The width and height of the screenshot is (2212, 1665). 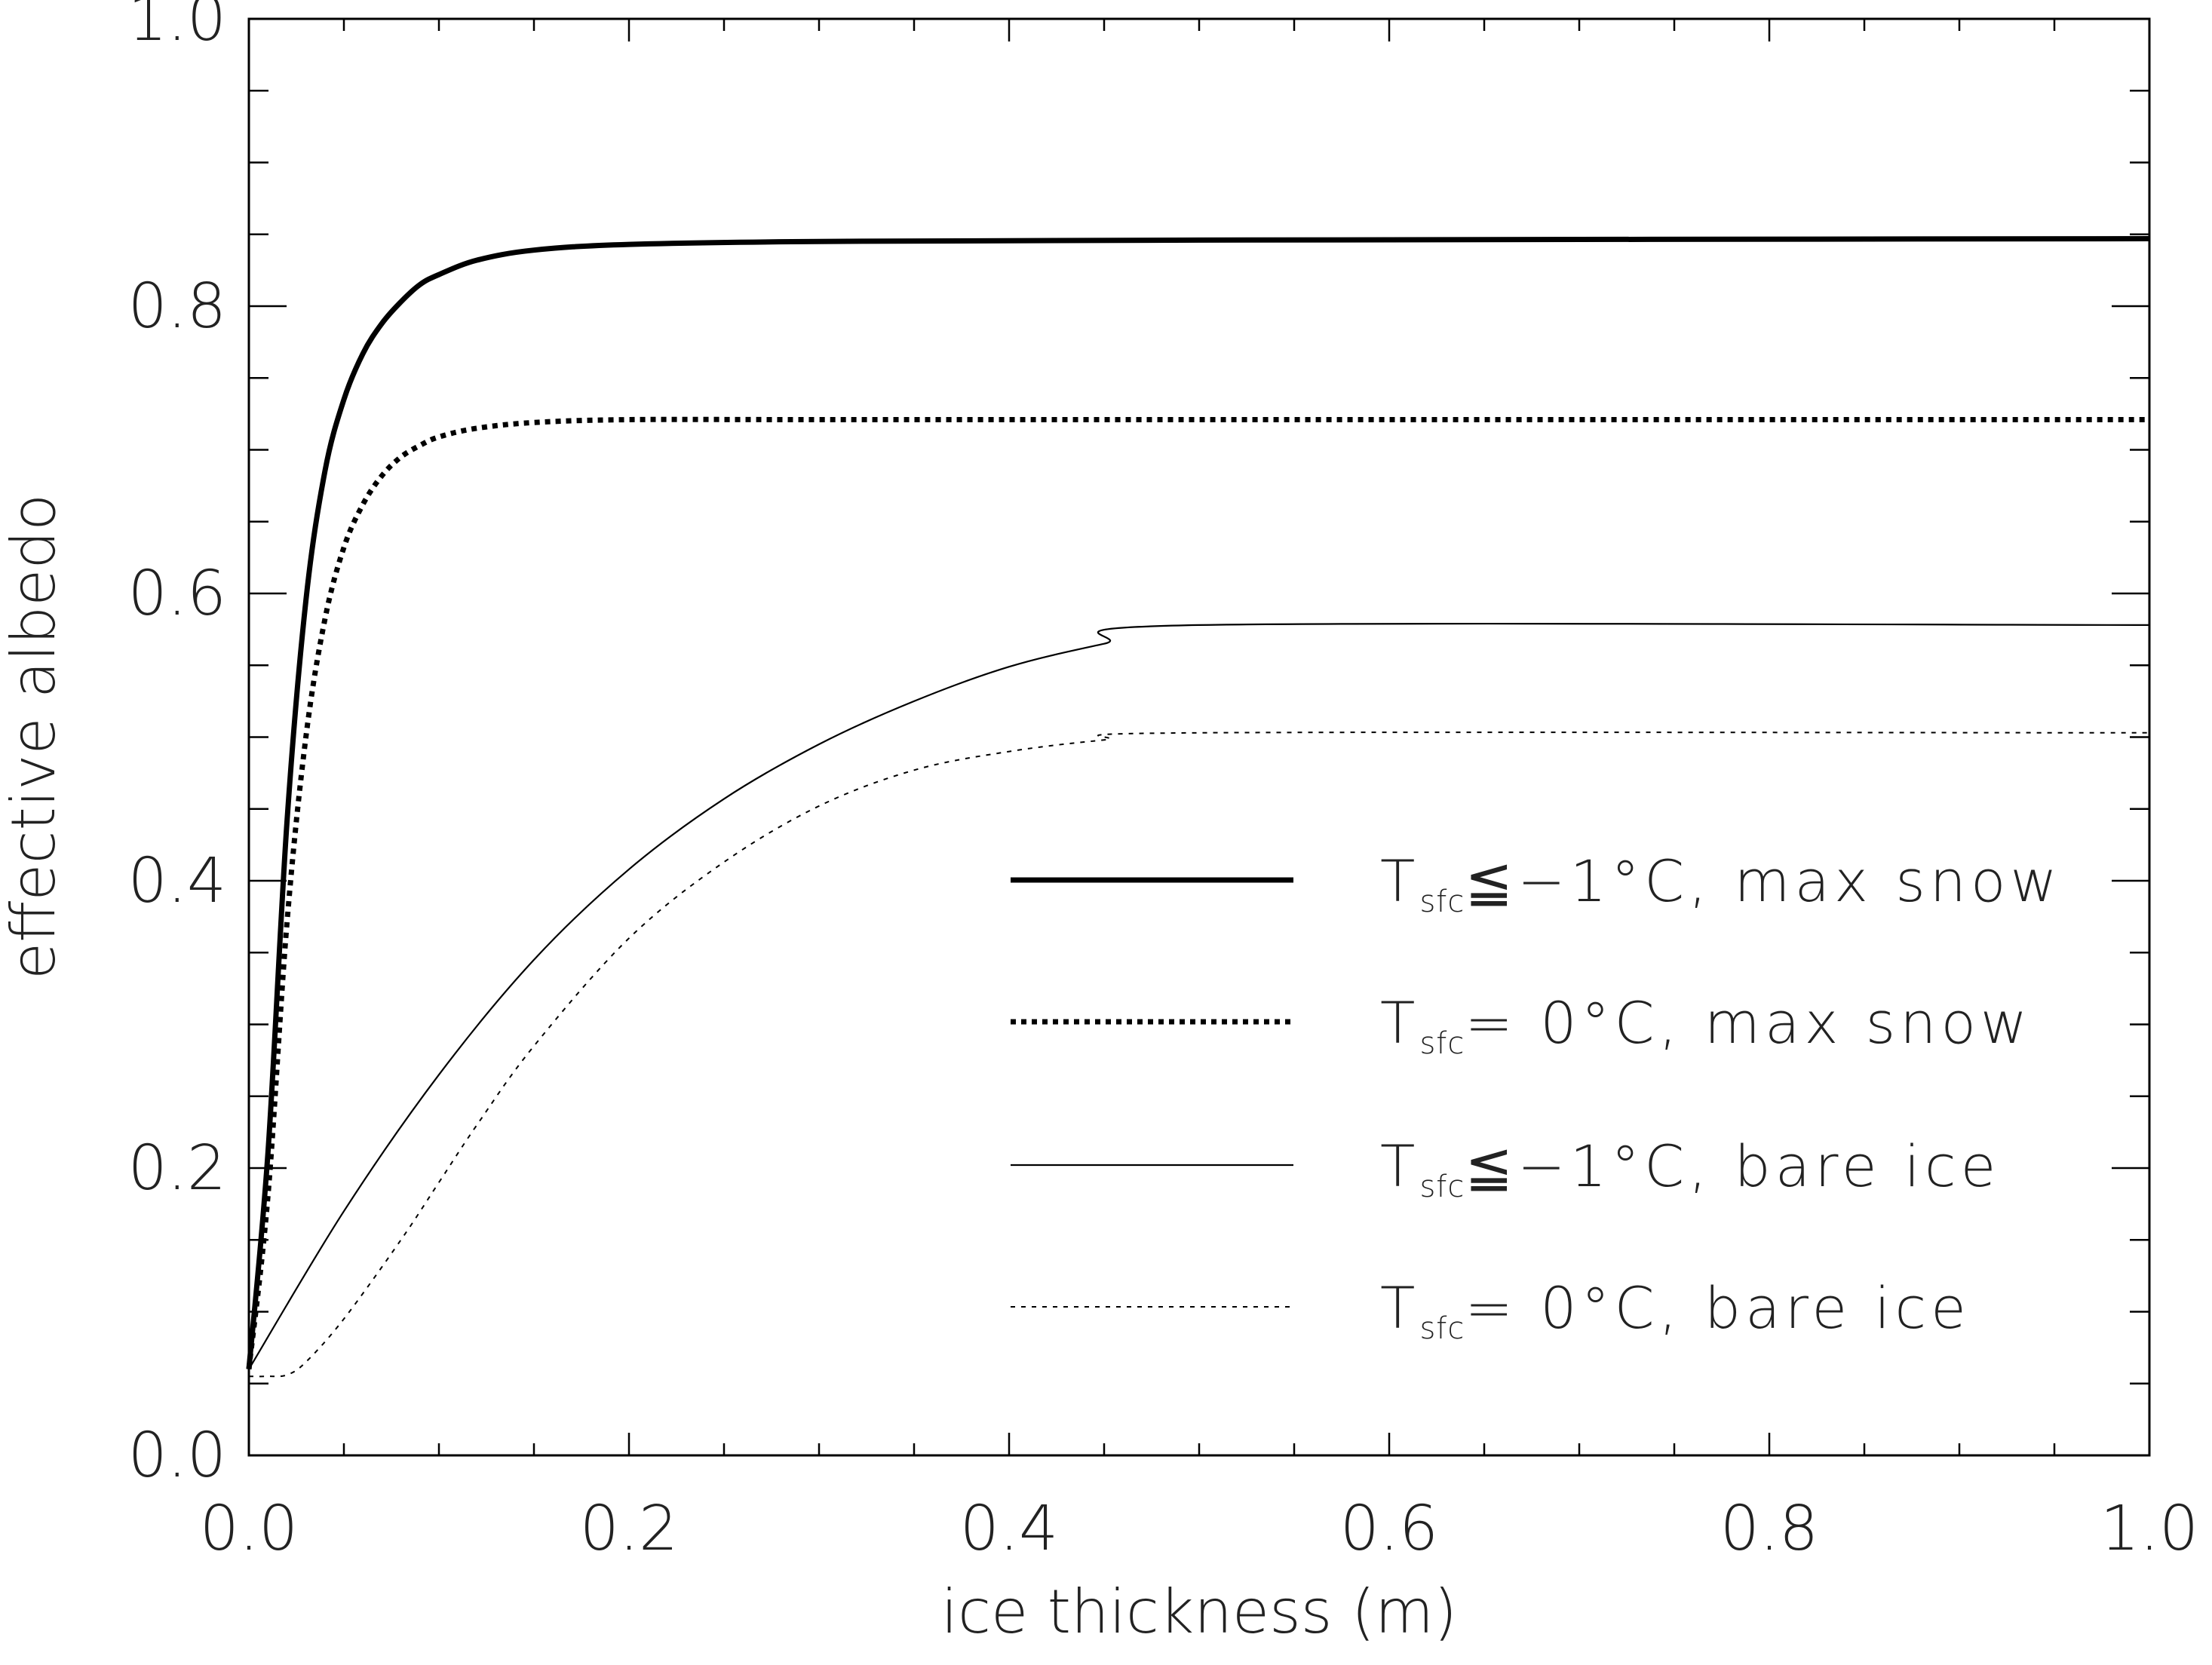 I want to click on x-tick-label: 0.8, so click(x=1769, y=1529).